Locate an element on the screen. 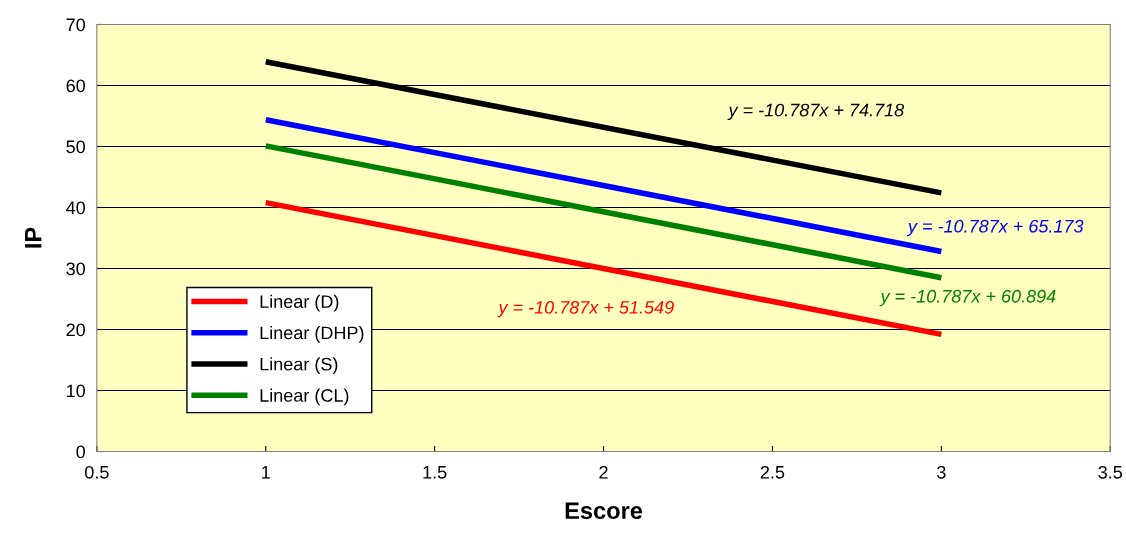  y-tick-label: 30 is located at coordinates (76, 269).